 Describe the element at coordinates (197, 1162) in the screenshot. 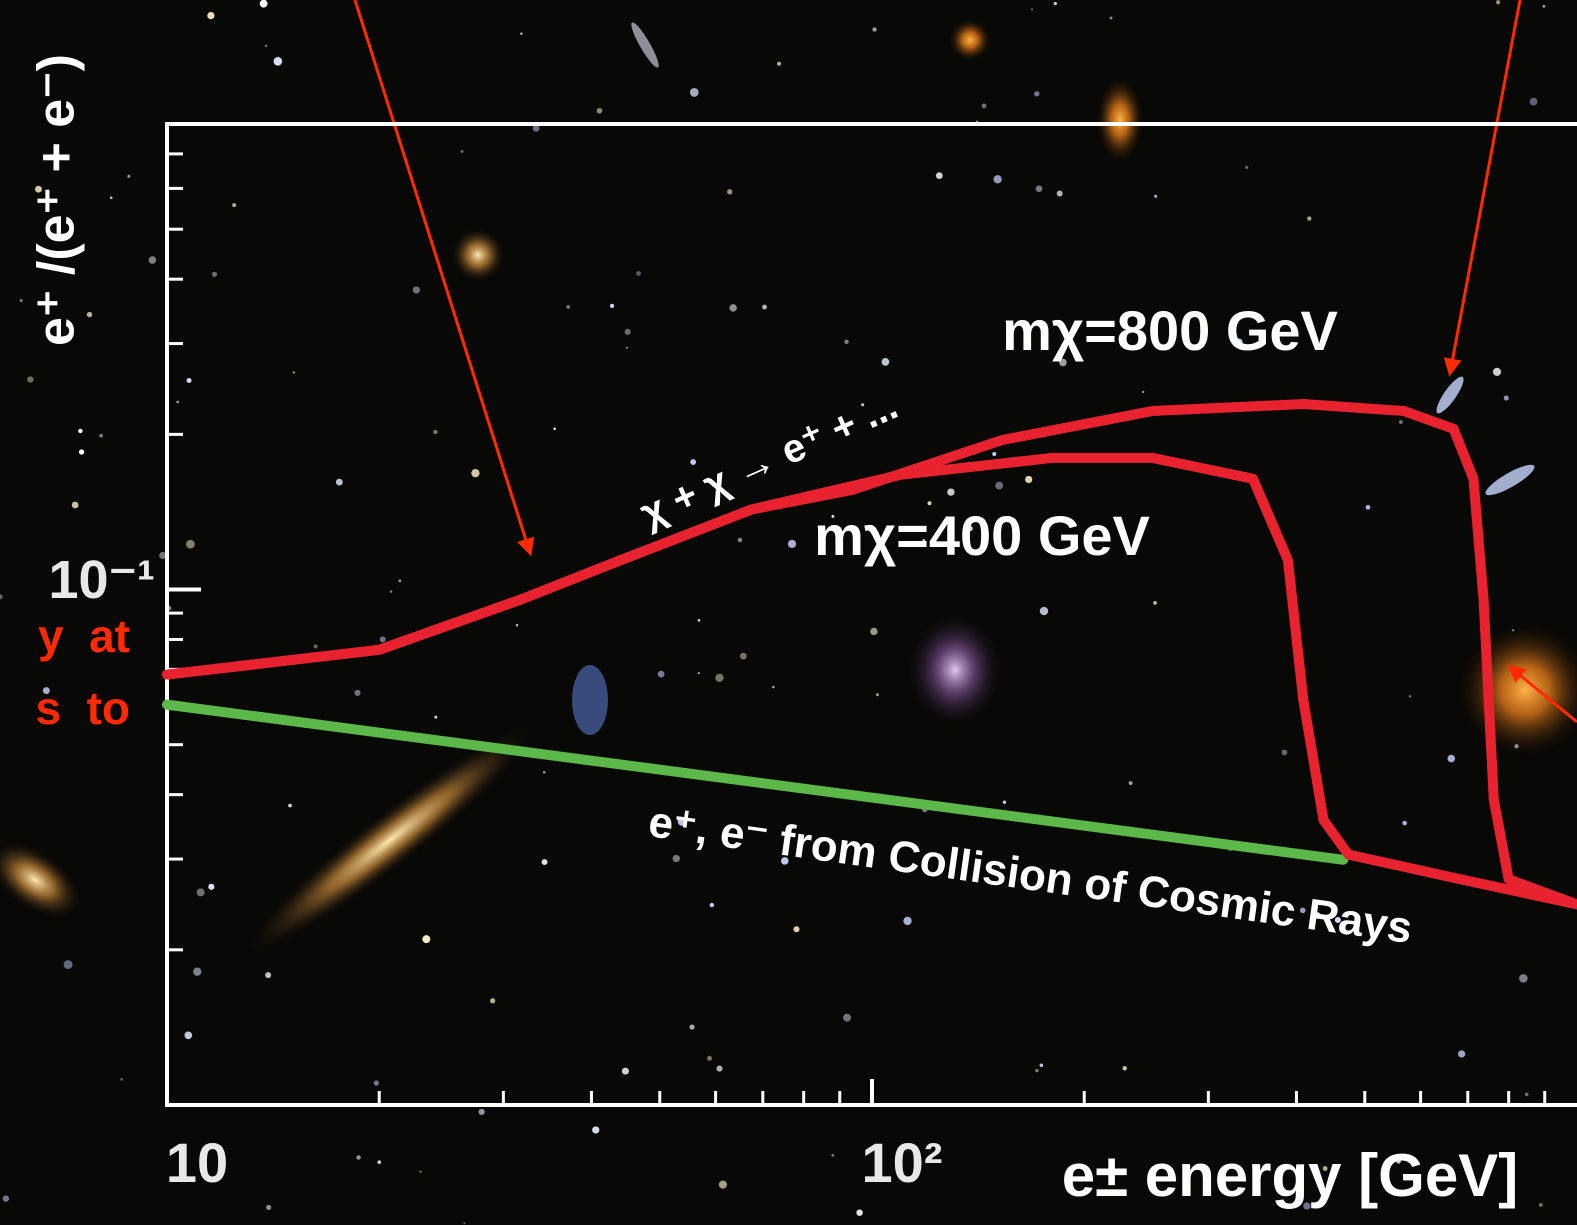

I see `x-tick-label: 10` at that location.